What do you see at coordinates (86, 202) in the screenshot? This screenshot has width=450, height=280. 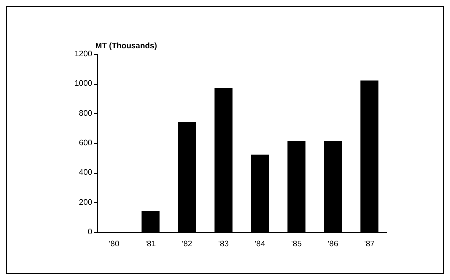 I see `y-tick-label: 200` at bounding box center [86, 202].